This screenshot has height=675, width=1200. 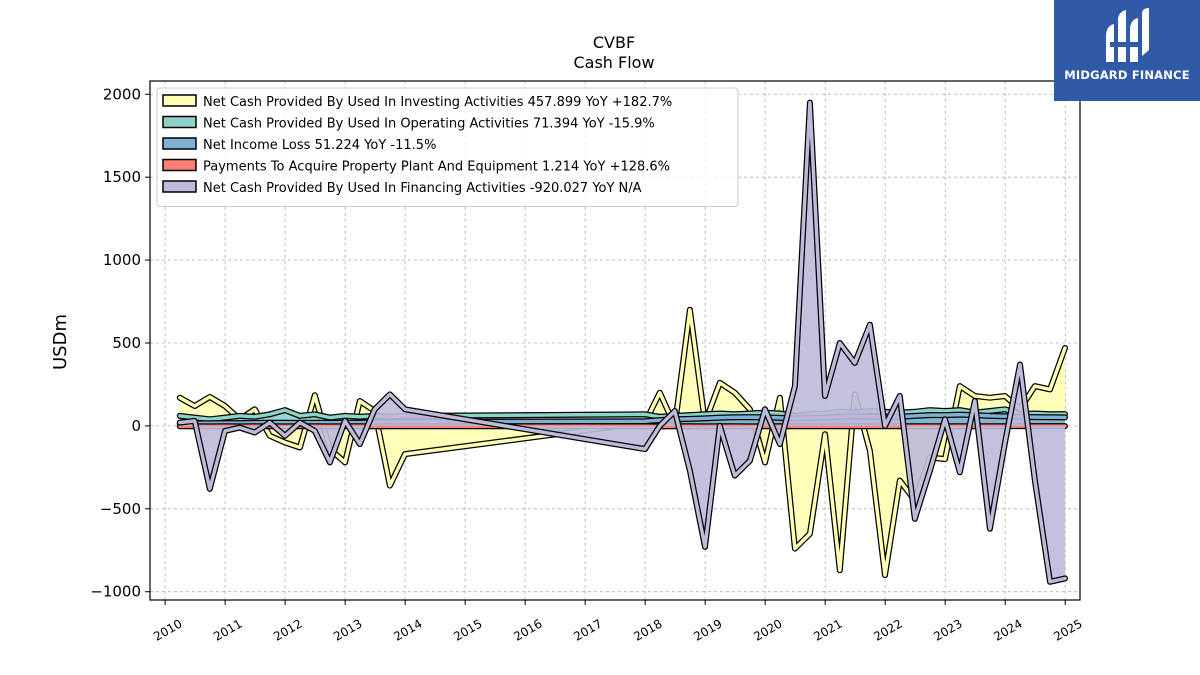 I want to click on x-tick-label: 2016, so click(x=527, y=629).